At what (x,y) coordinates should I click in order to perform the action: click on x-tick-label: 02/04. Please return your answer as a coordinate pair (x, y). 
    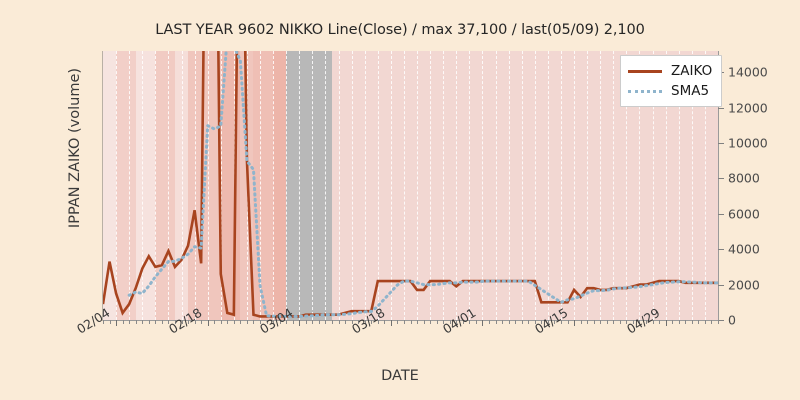
    Looking at the image, I should click on (93, 320).